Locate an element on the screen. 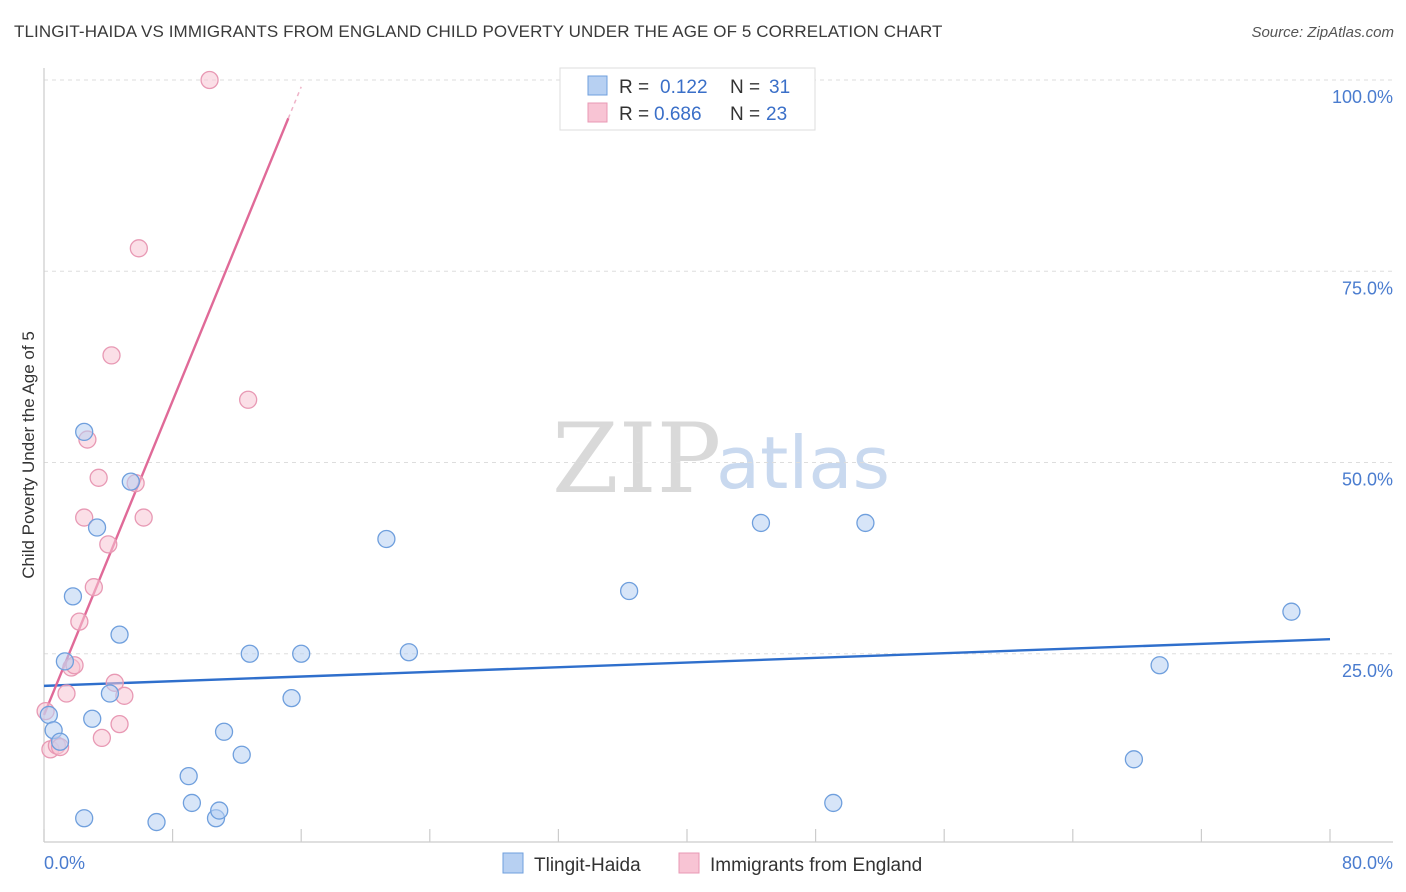 This screenshot has height=892, width=1406. legend-r-value-blue: 0.122 is located at coordinates (684, 87).